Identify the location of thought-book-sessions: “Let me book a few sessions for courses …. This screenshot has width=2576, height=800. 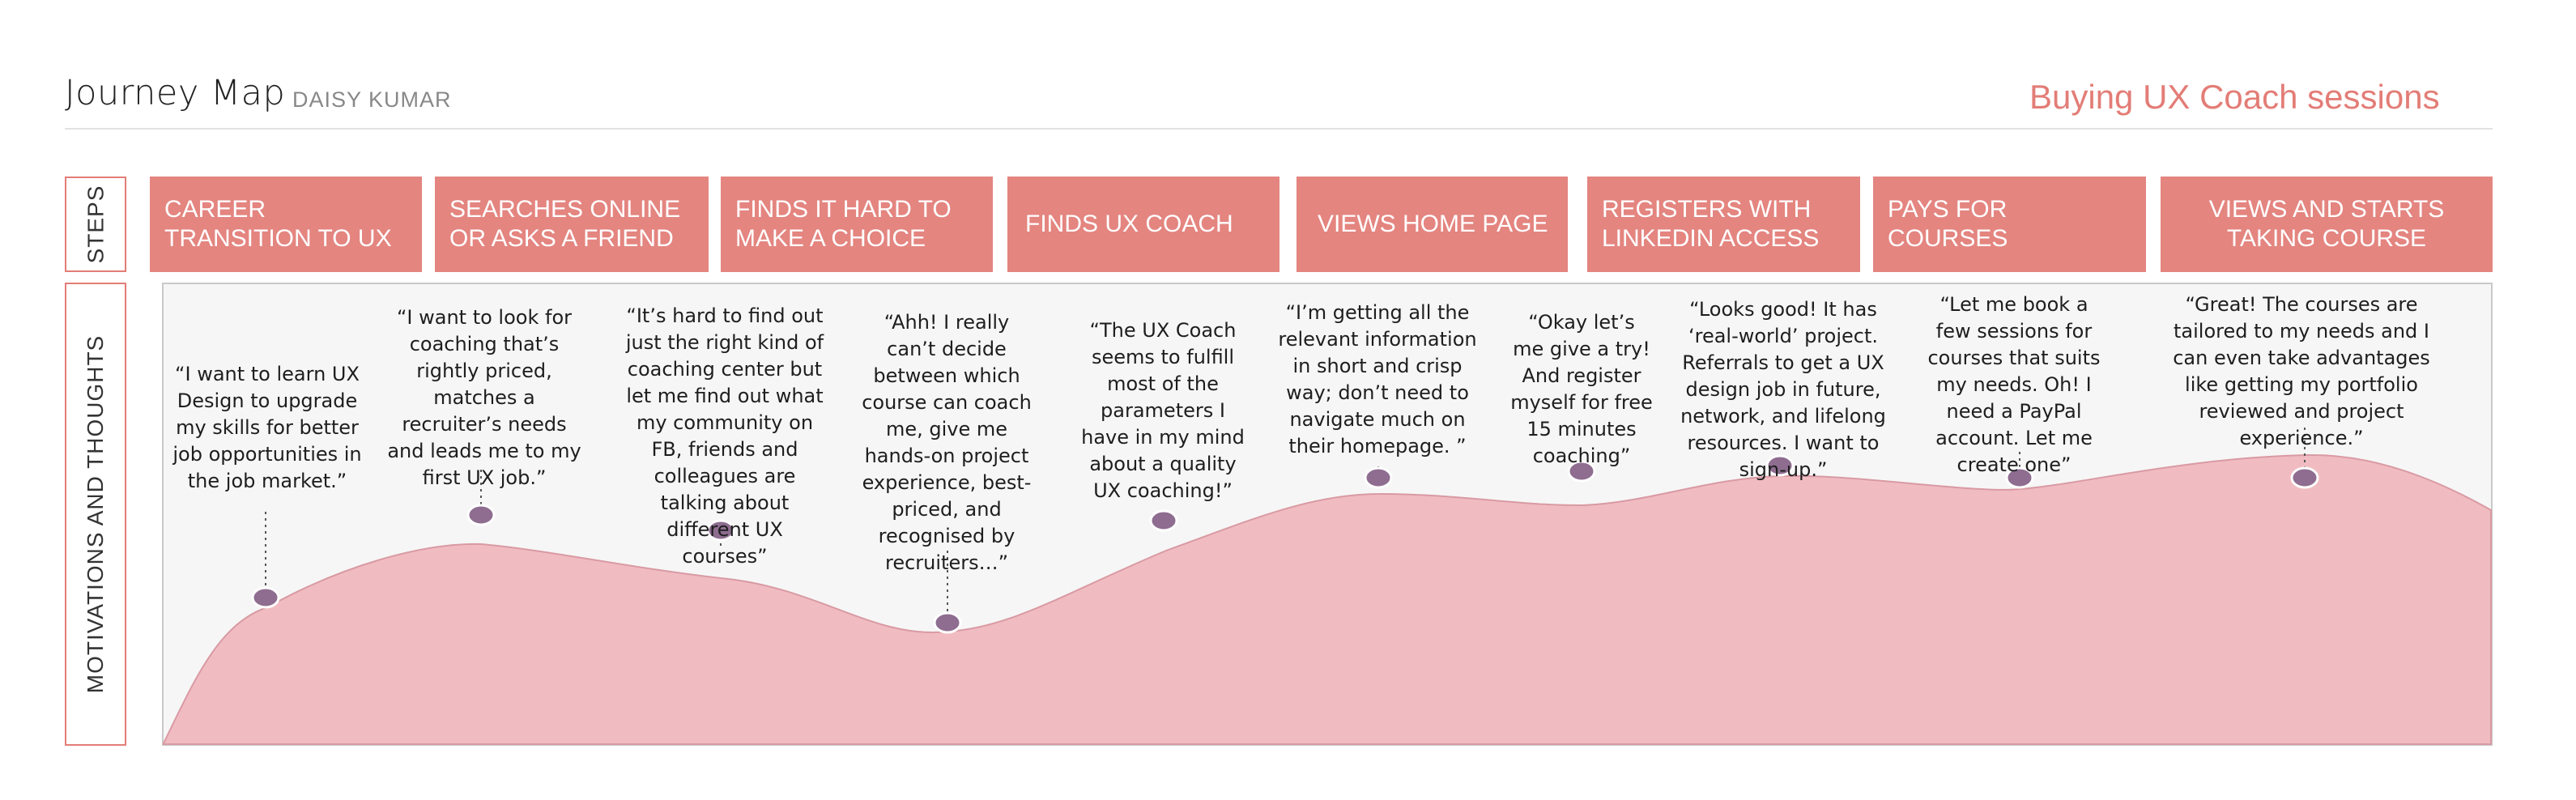
(2014, 385).